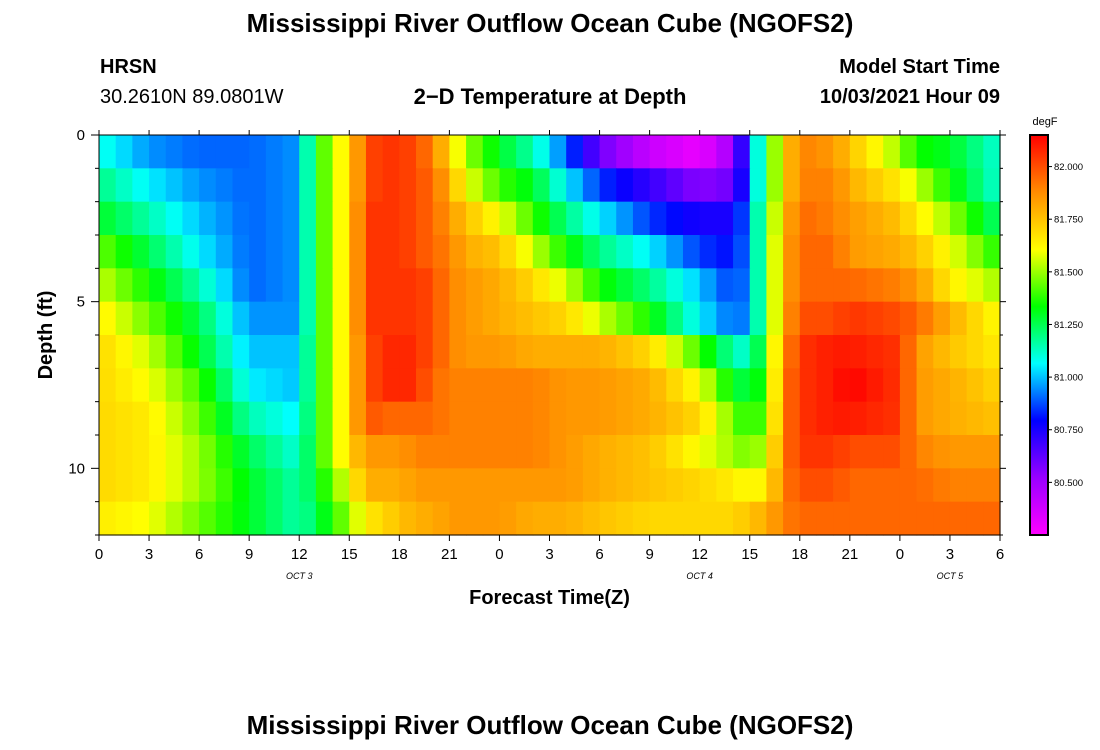 The height and width of the screenshot is (750, 1100). I want to click on colorbar-tick-label: 81.500, so click(1068, 272).